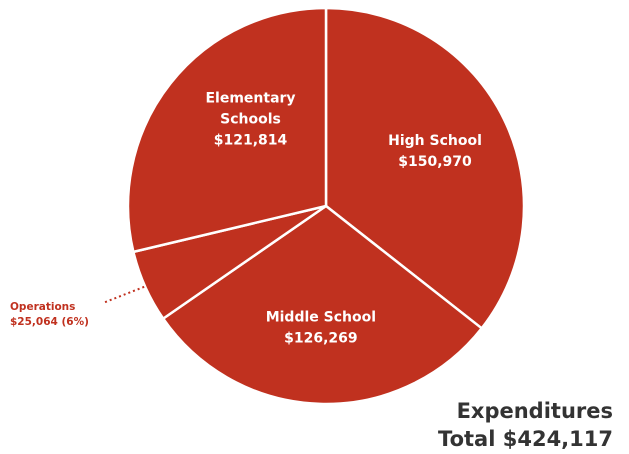 The height and width of the screenshot is (454, 629). I want to click on operations-leader-line, so click(126, 294).